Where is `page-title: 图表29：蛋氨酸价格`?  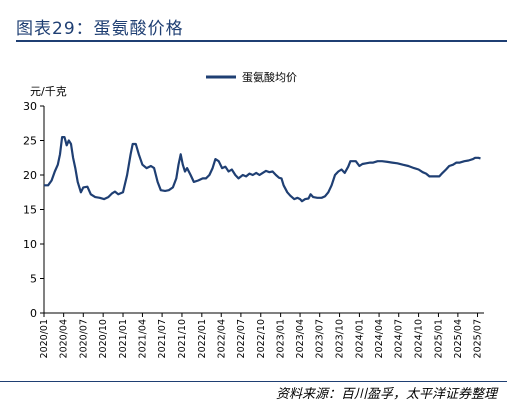
page-title: 图表29：蛋氨酸价格 is located at coordinates (100, 29).